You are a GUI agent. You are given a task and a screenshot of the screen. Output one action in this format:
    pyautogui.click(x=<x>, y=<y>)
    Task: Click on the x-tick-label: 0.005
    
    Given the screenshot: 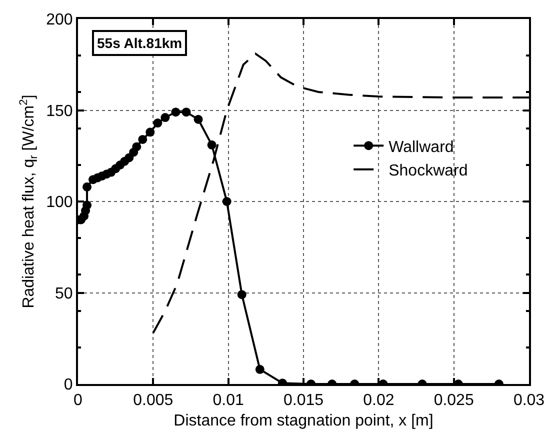 What is the action you would take?
    pyautogui.click(x=153, y=401)
    